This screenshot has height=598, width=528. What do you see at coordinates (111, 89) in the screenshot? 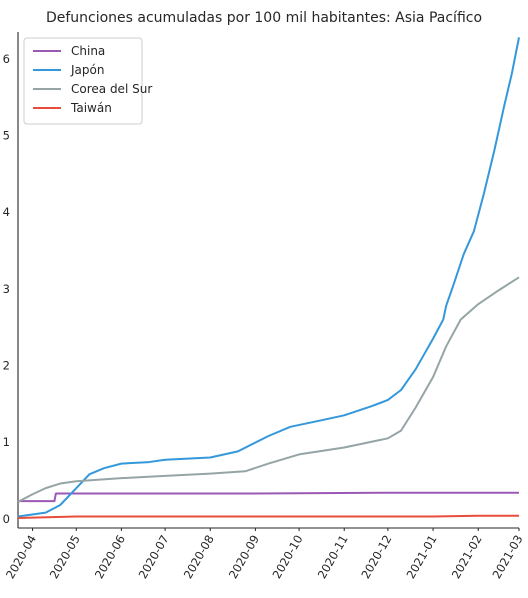
I see `legend-label: Corea del Sur` at bounding box center [111, 89].